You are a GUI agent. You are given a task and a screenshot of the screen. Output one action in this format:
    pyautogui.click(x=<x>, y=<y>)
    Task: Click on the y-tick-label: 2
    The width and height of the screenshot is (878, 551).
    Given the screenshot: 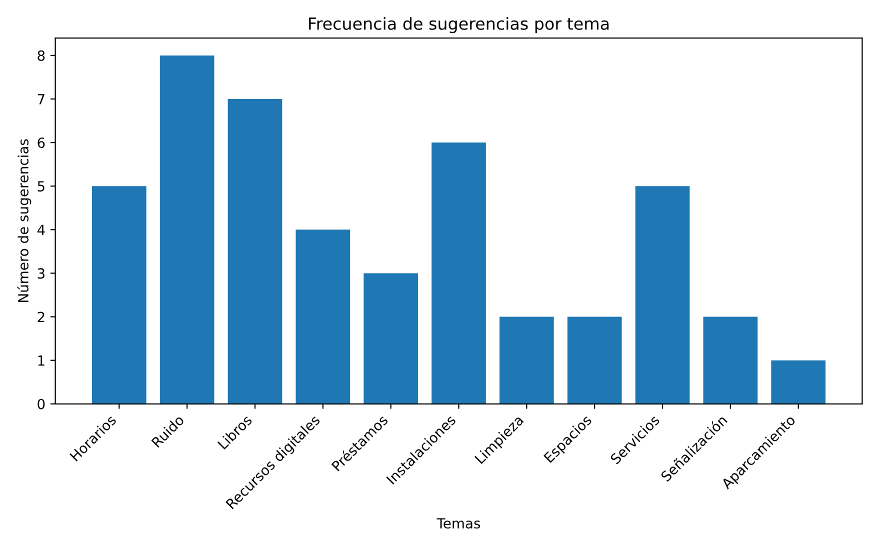 What is the action you would take?
    pyautogui.click(x=41, y=317)
    